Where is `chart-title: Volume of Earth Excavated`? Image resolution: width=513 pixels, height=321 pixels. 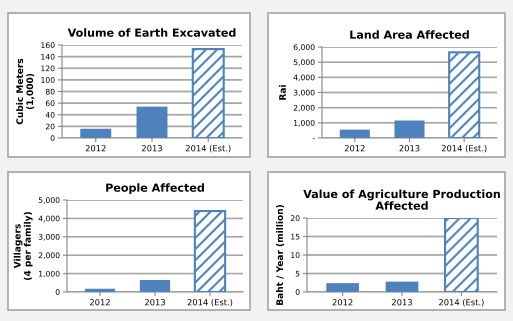 chart-title: Volume of Earth Excavated is located at coordinates (152, 32).